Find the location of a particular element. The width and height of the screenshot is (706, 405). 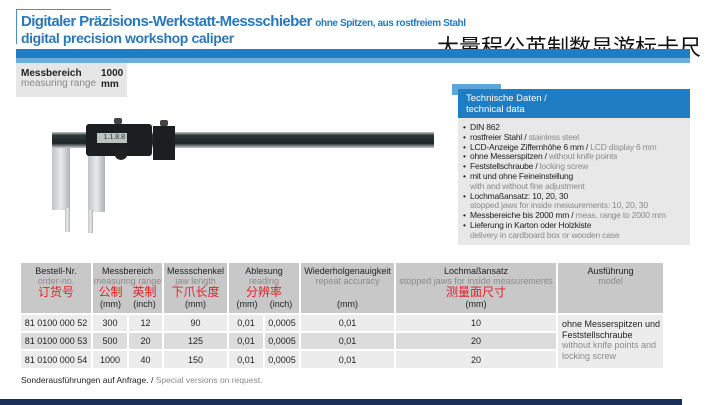

tech-item: rostfreier Stahl / stainless steel is located at coordinates (576, 137).